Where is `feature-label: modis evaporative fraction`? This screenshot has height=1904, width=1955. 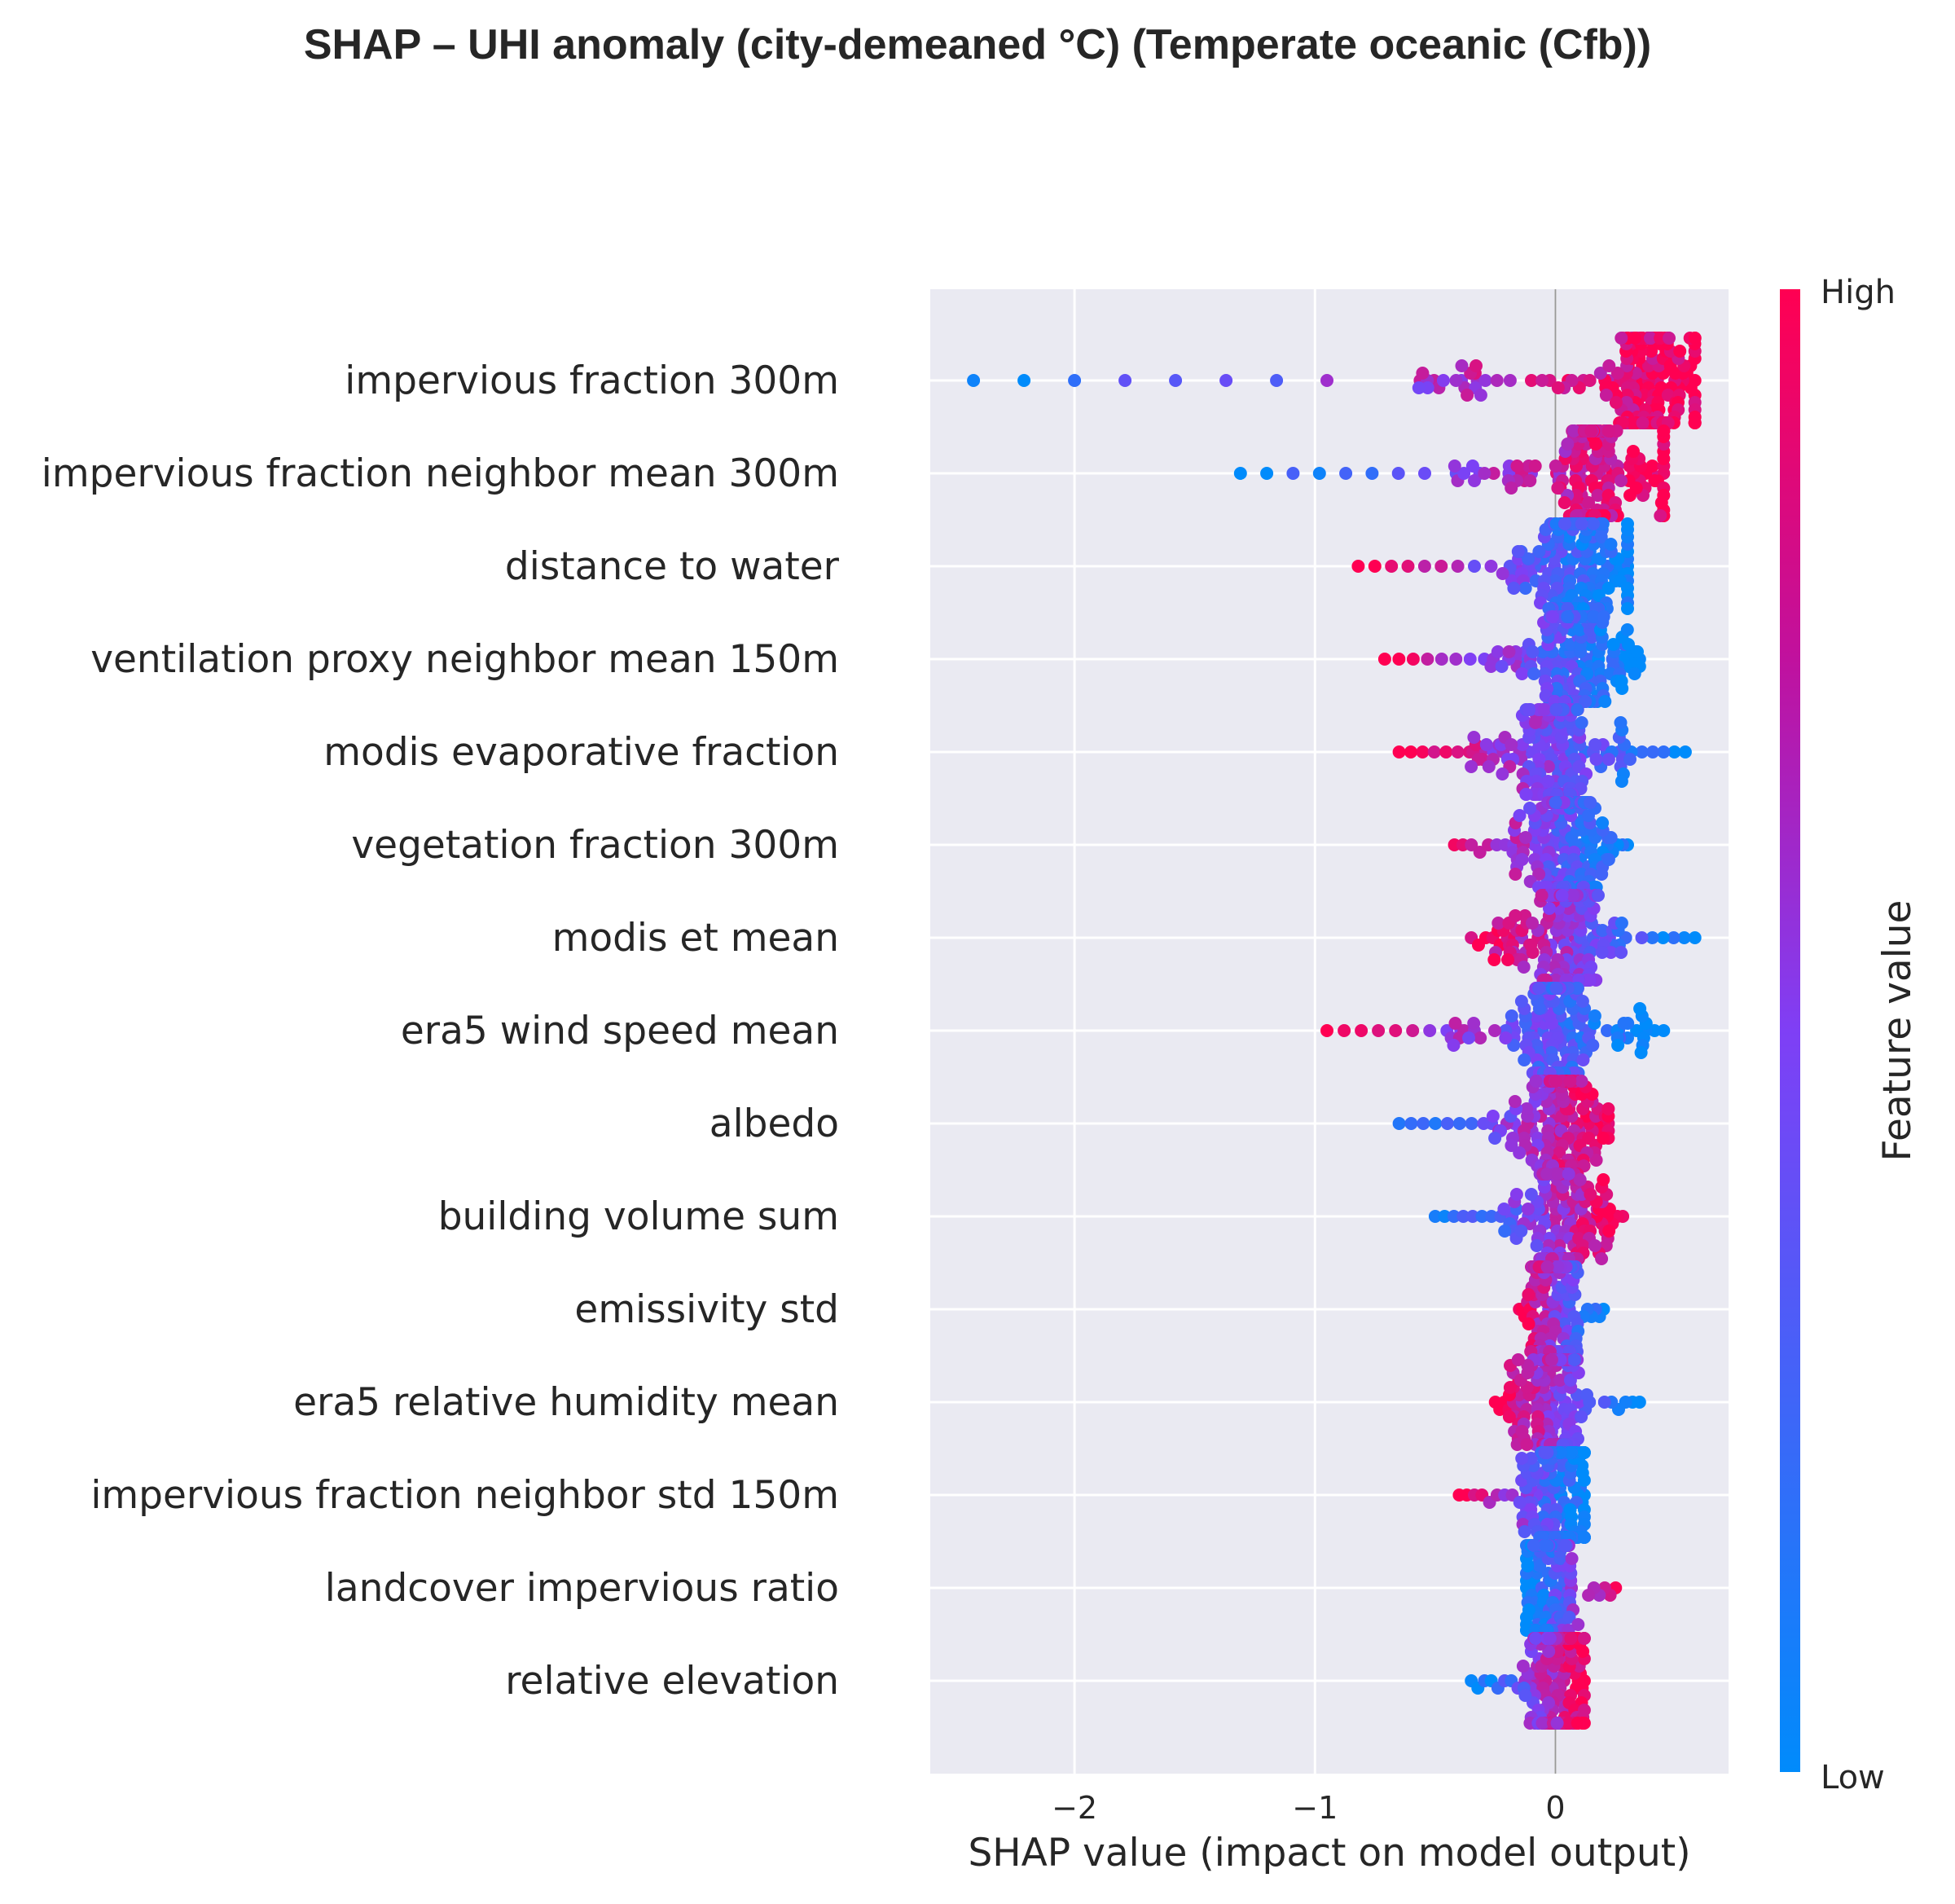
feature-label: modis evaporative fraction is located at coordinates (581, 752).